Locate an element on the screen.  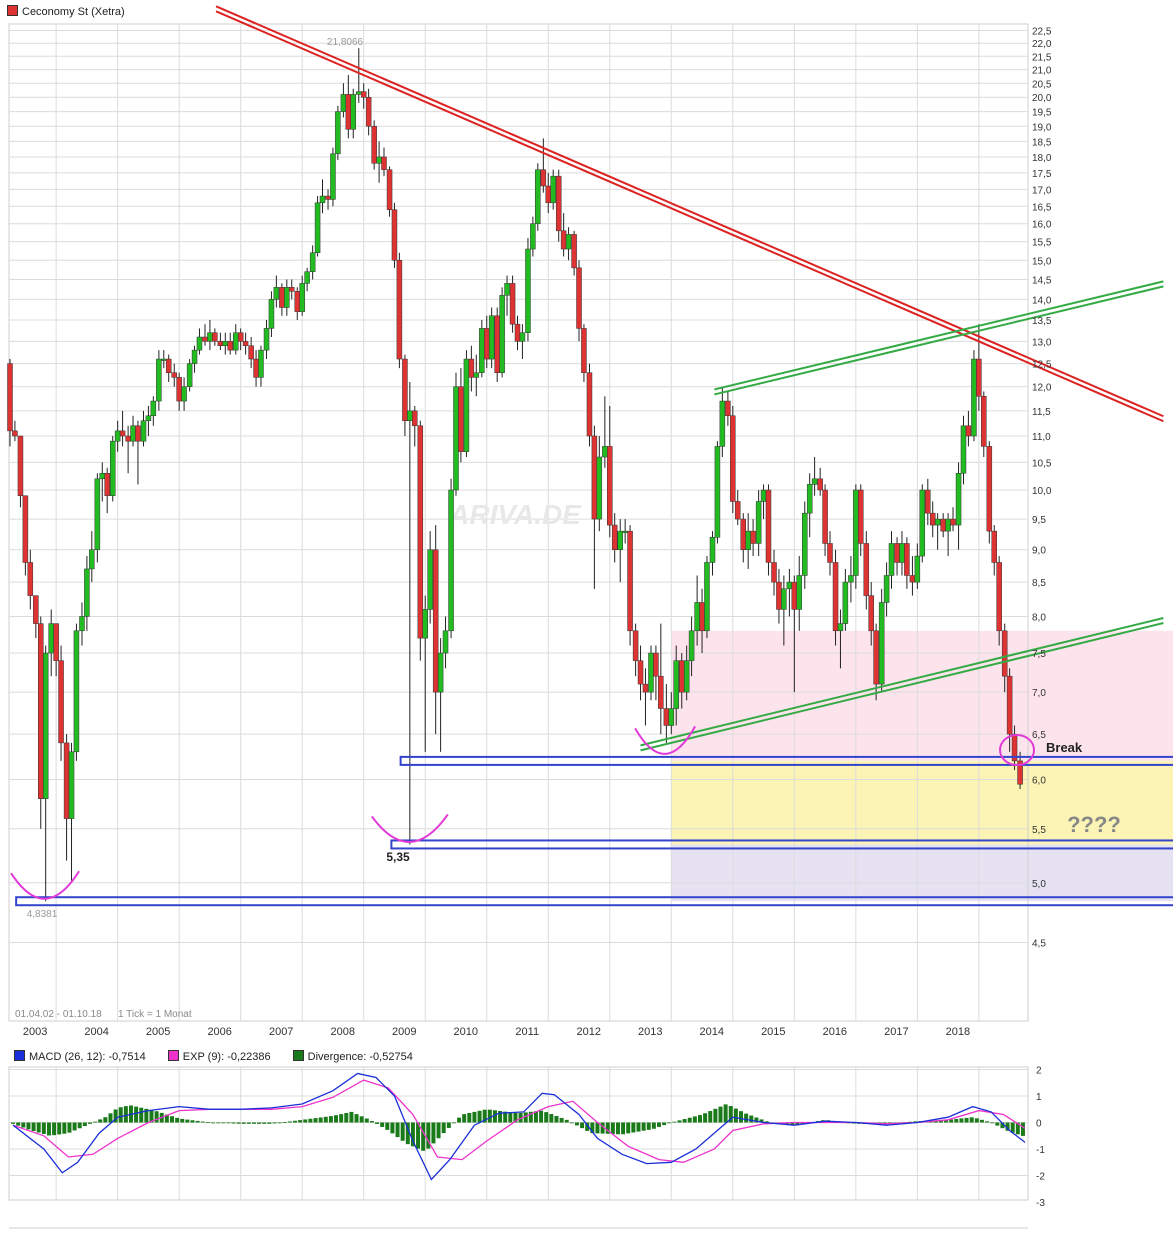
channel-lower-line is located at coordinates (902, 682).